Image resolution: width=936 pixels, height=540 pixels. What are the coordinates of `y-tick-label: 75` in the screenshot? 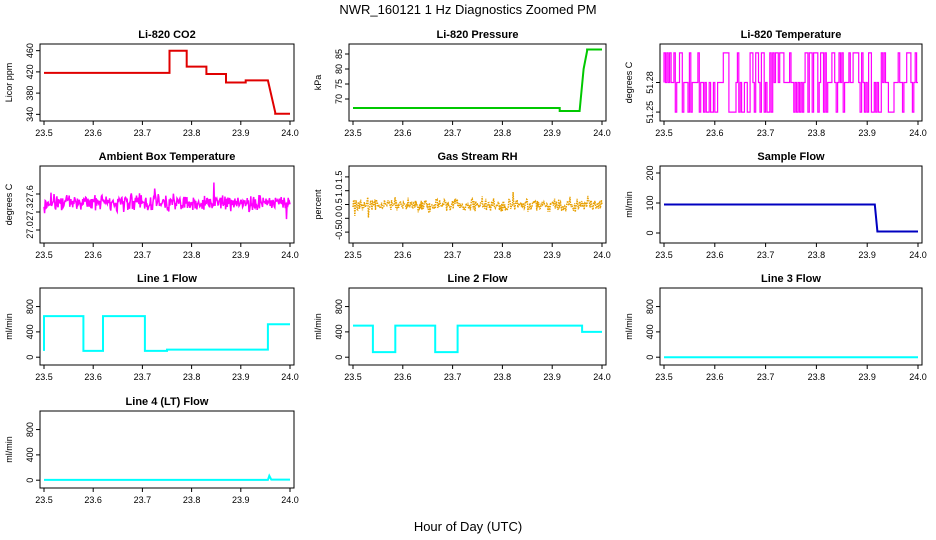 It's located at (339, 84).